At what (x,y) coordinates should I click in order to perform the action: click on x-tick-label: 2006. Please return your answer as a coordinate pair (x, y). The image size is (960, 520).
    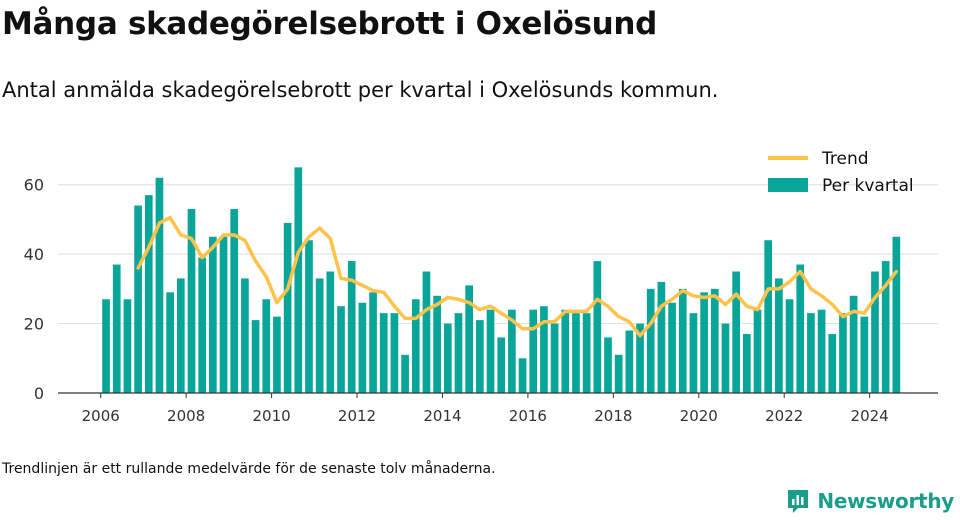
    Looking at the image, I should click on (101, 416).